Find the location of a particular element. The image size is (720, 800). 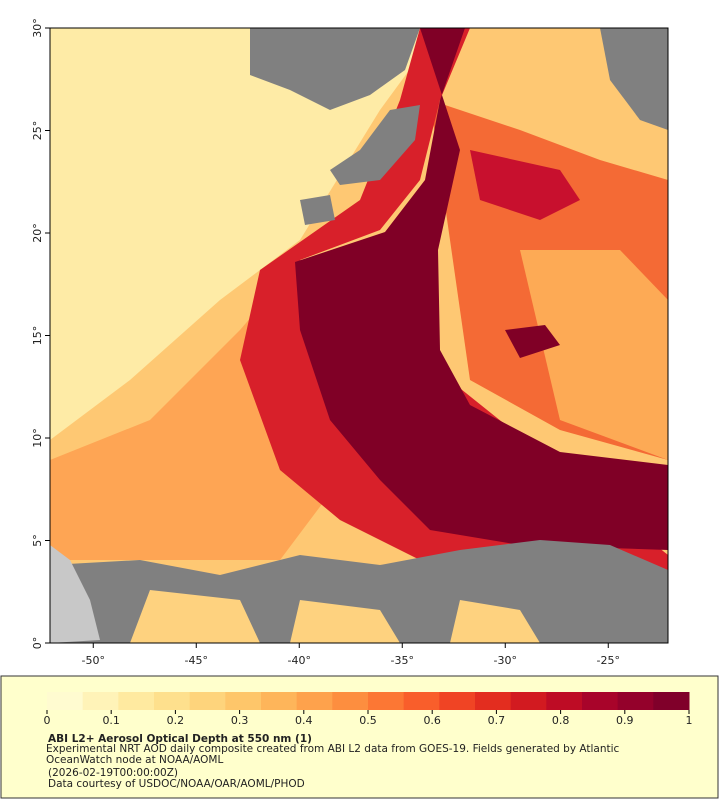

lon-tick-label: -25° is located at coordinates (608, 660).